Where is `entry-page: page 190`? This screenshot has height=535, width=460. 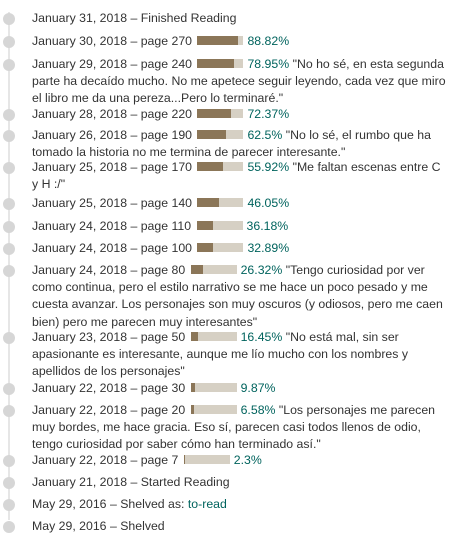
entry-page: page 190 is located at coordinates (166, 135).